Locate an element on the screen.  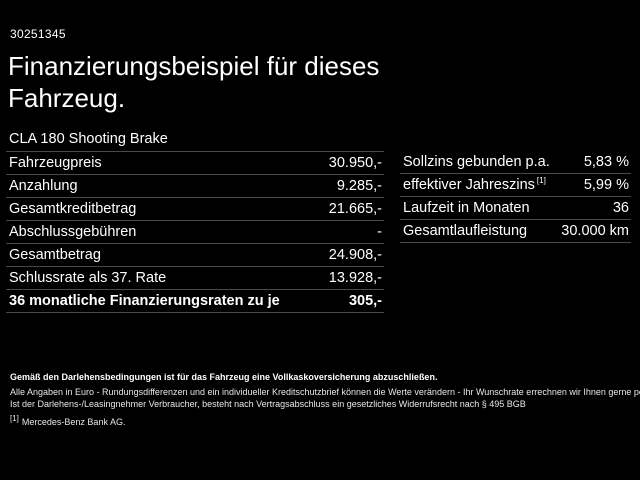
table-row-gesamtlaufleistung: Gesamtlaufleistung 30.000 km is located at coordinates (515, 231).